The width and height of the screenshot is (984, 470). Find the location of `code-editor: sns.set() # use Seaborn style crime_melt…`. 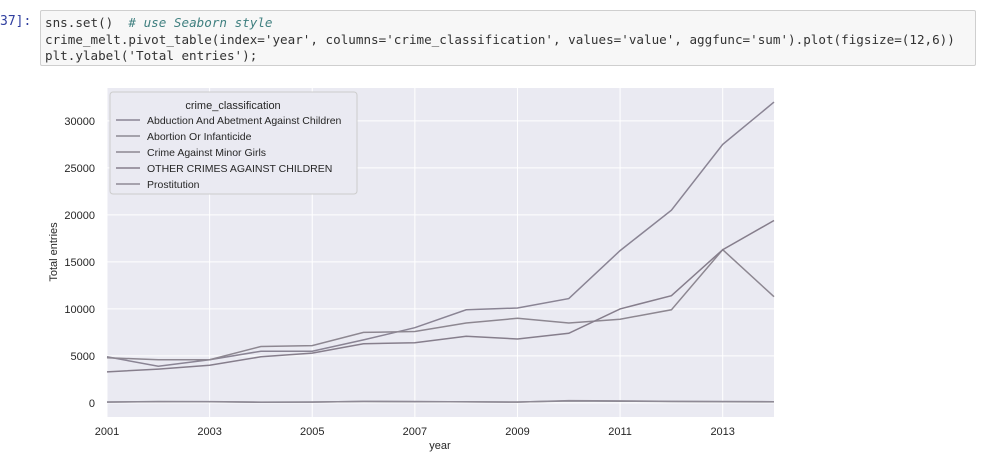

code-editor: sns.set() # use Seaborn style crime_melt… is located at coordinates (508, 38).